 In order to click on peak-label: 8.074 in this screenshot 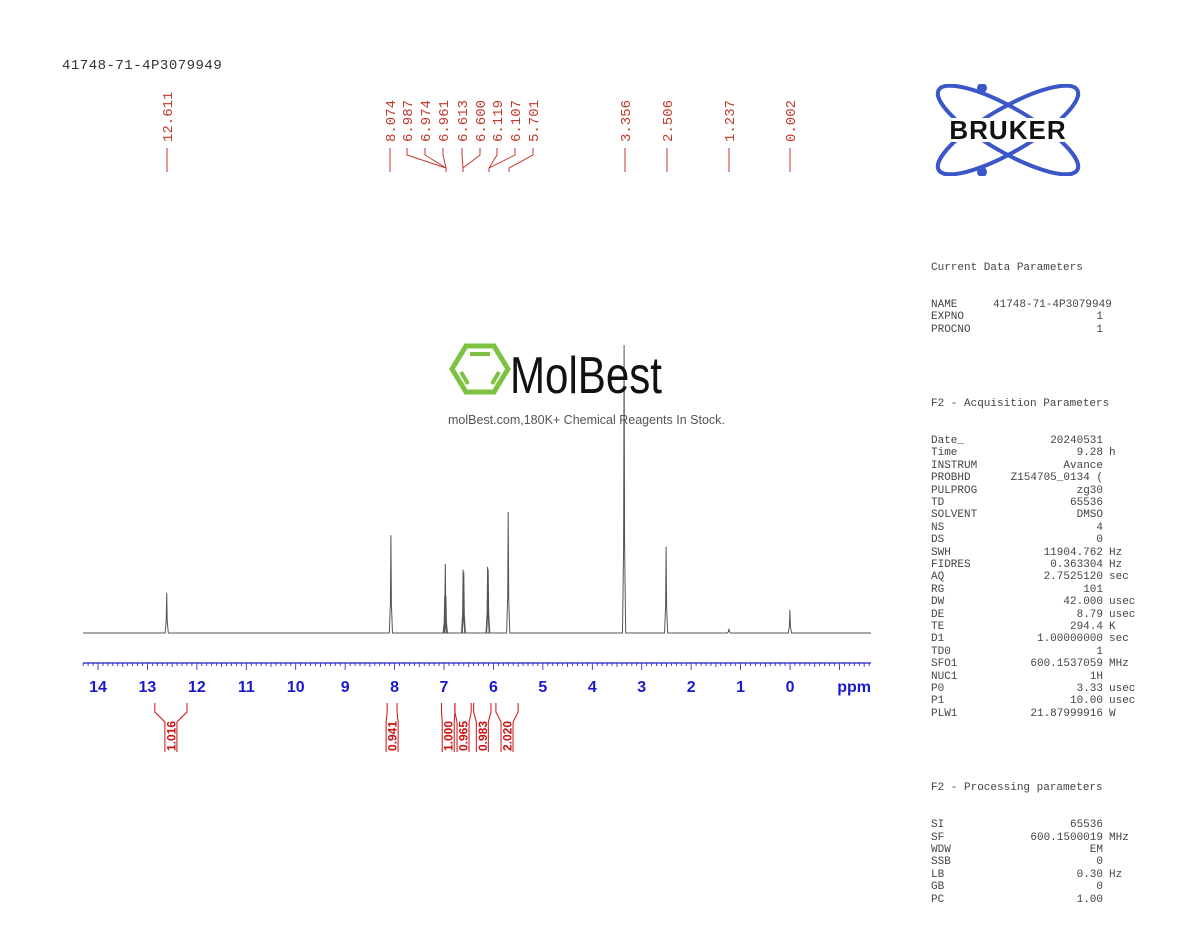, I will do `click(392, 121)`.